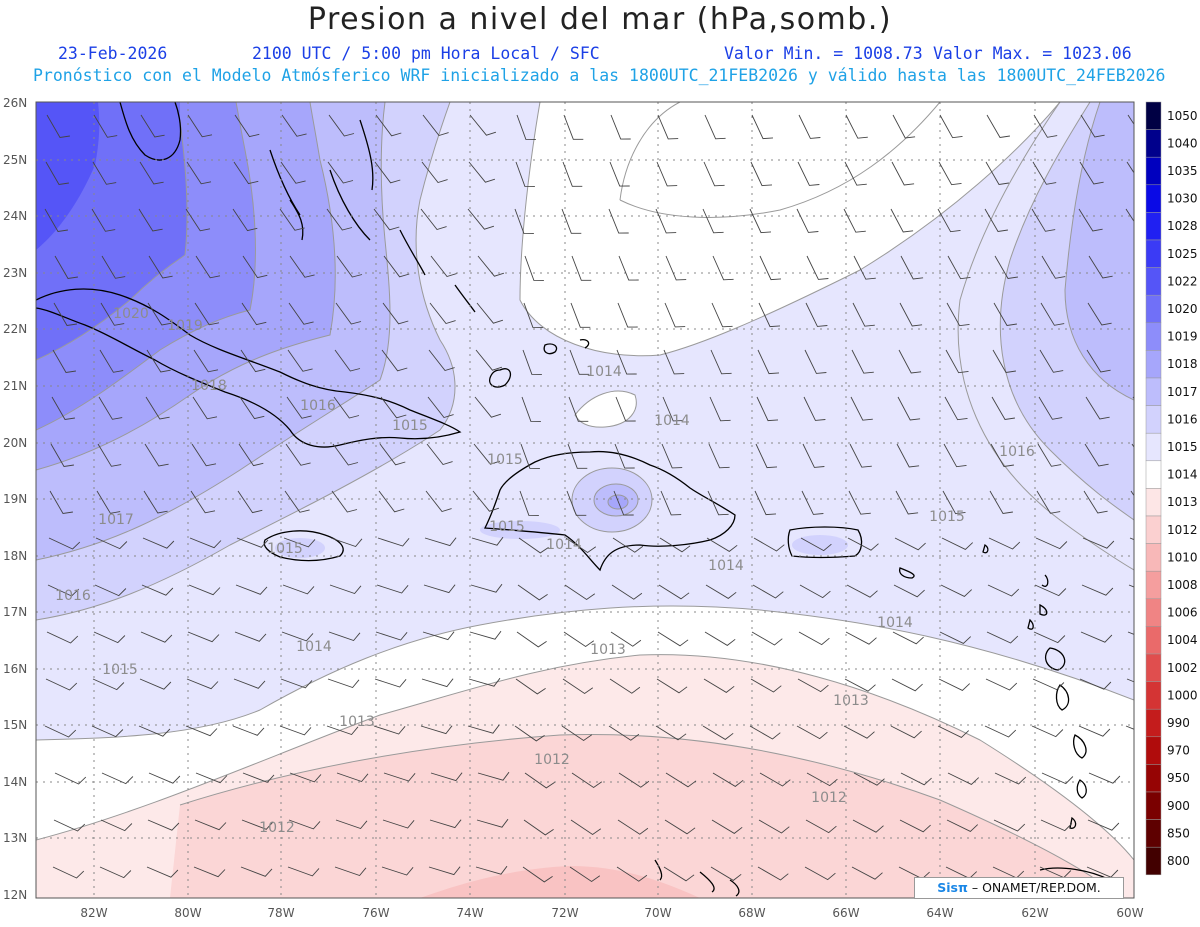  What do you see at coordinates (113, 53) in the screenshot?
I see `date-label: 23-Feb-2026` at bounding box center [113, 53].